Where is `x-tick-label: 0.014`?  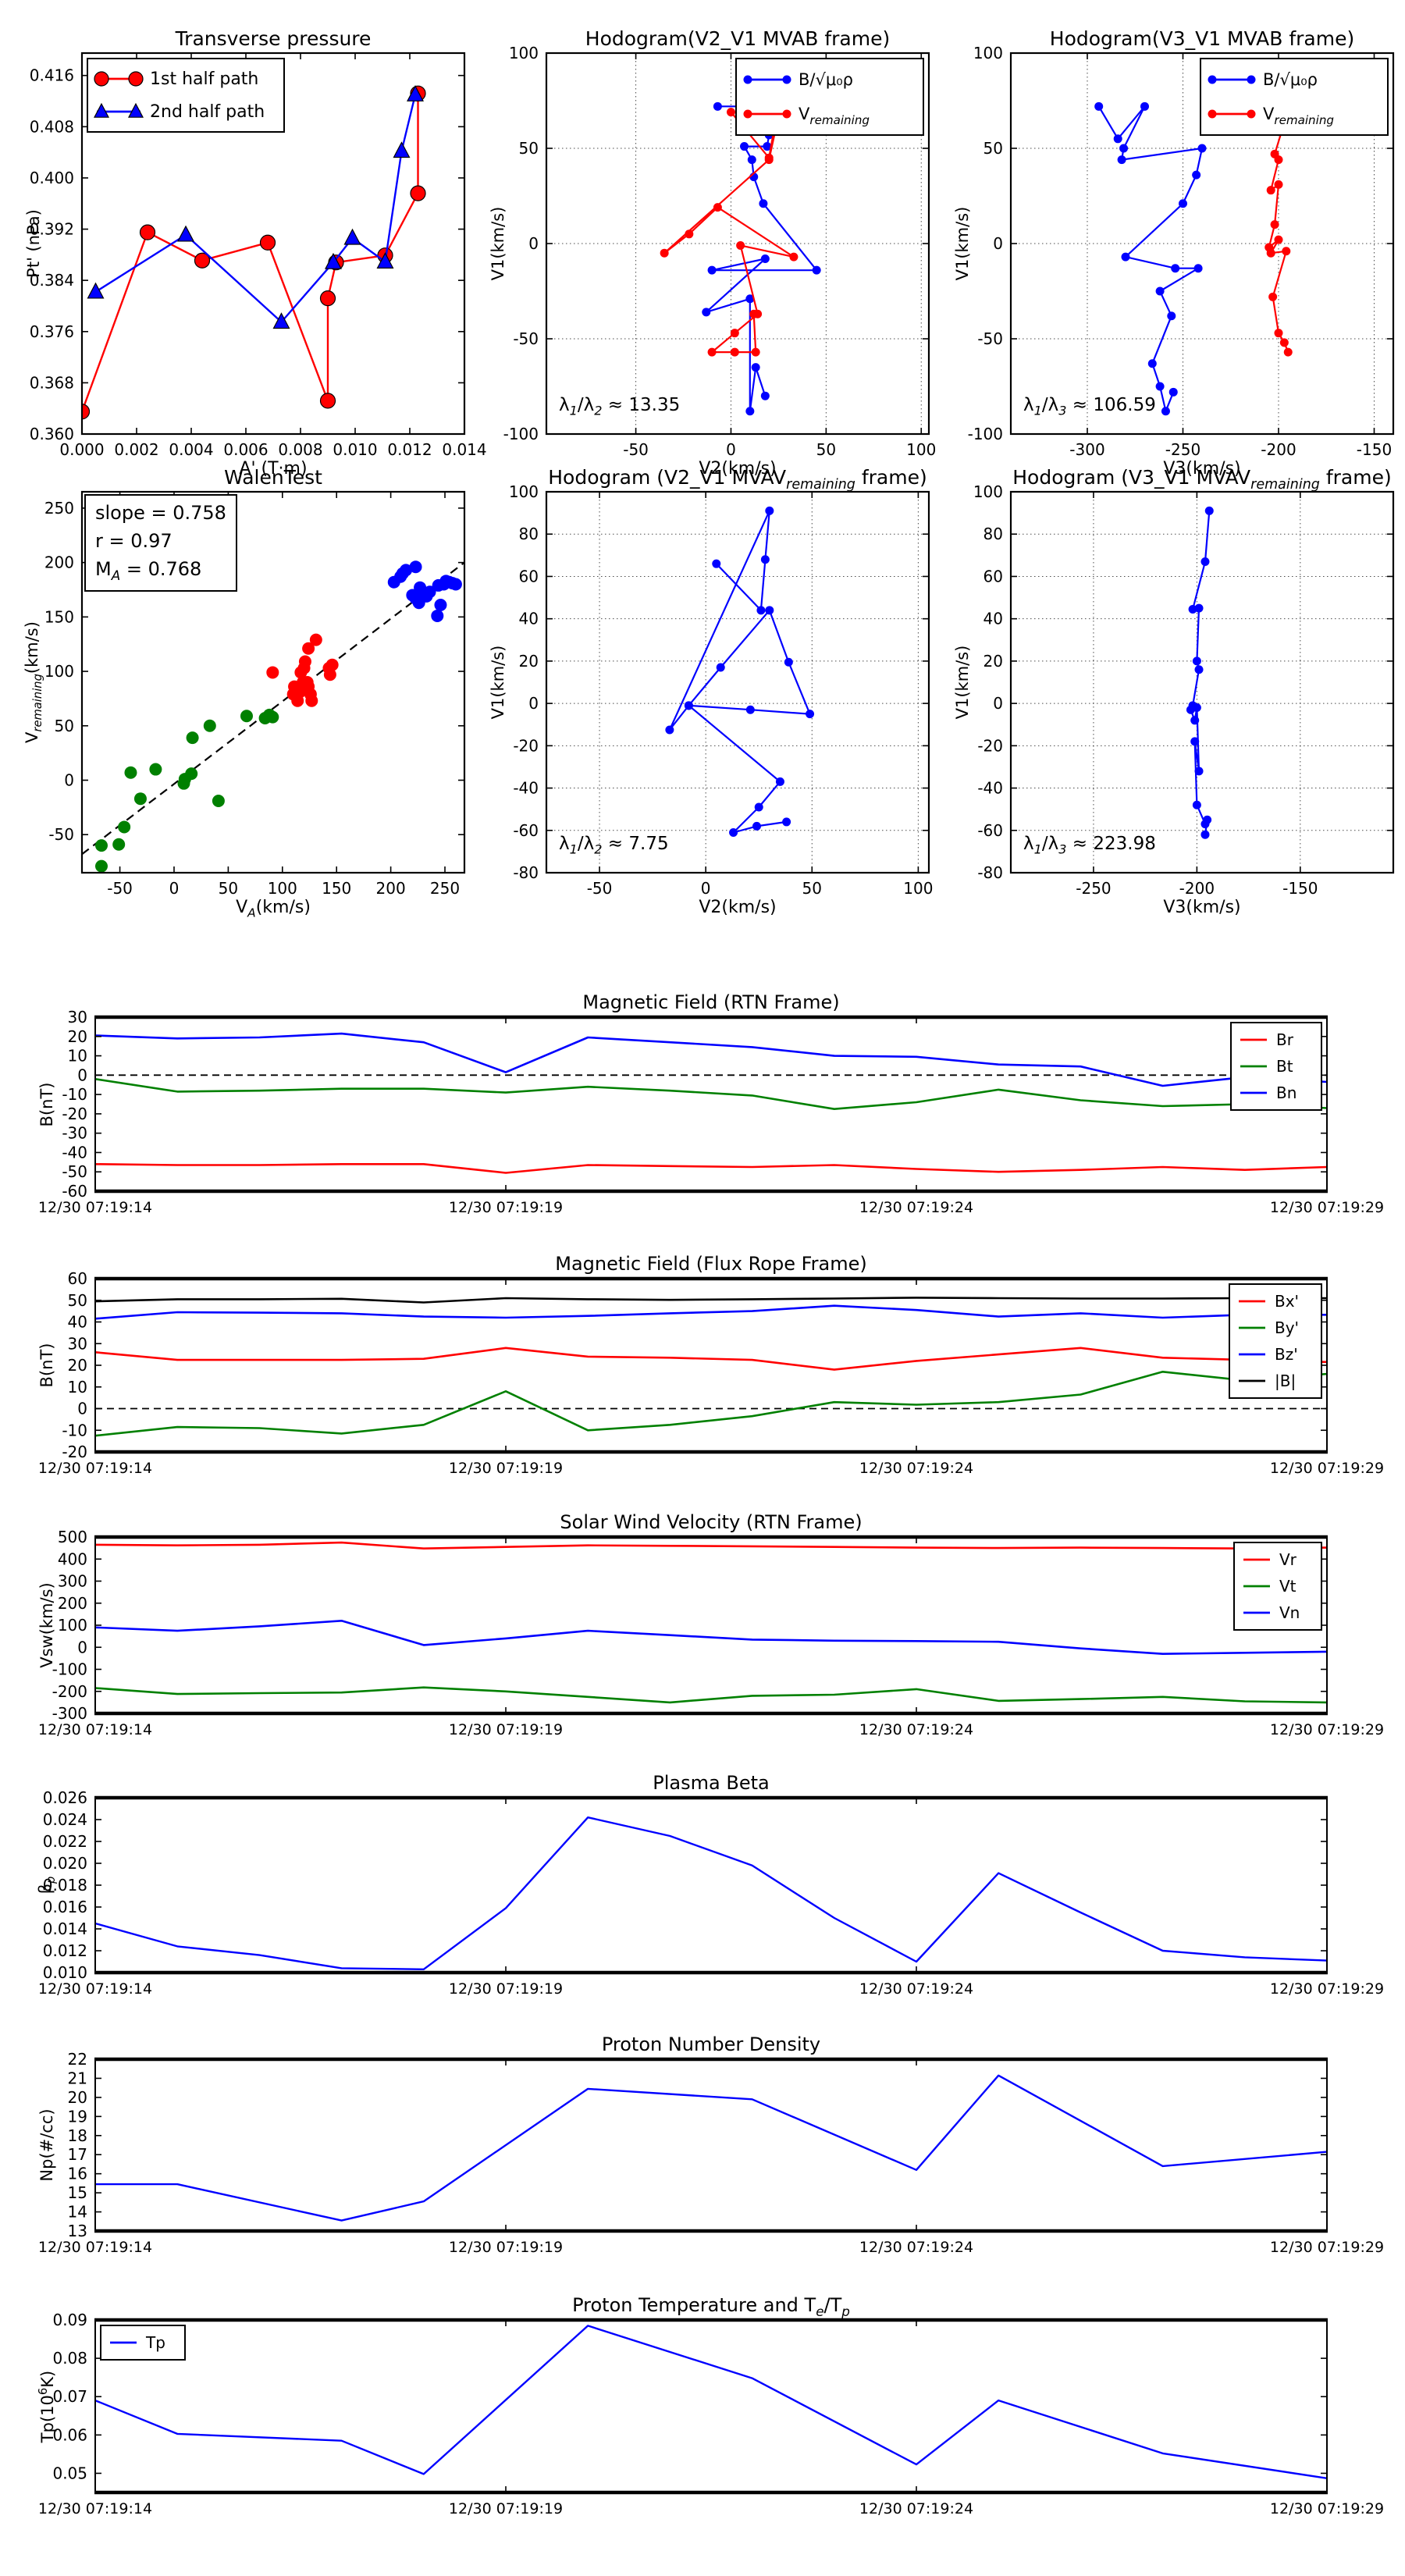 x-tick-label: 0.014 is located at coordinates (464, 449).